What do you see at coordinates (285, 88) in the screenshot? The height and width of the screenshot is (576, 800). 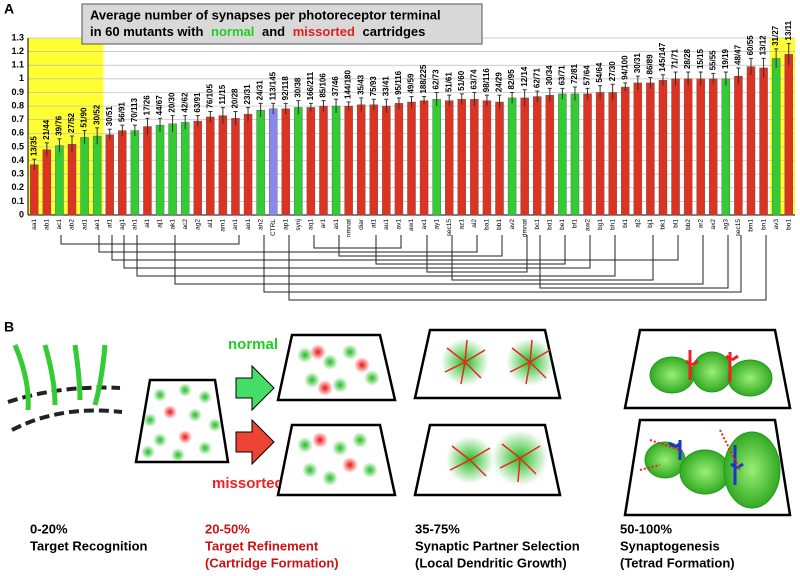 I see `value-label: 92/118` at bounding box center [285, 88].